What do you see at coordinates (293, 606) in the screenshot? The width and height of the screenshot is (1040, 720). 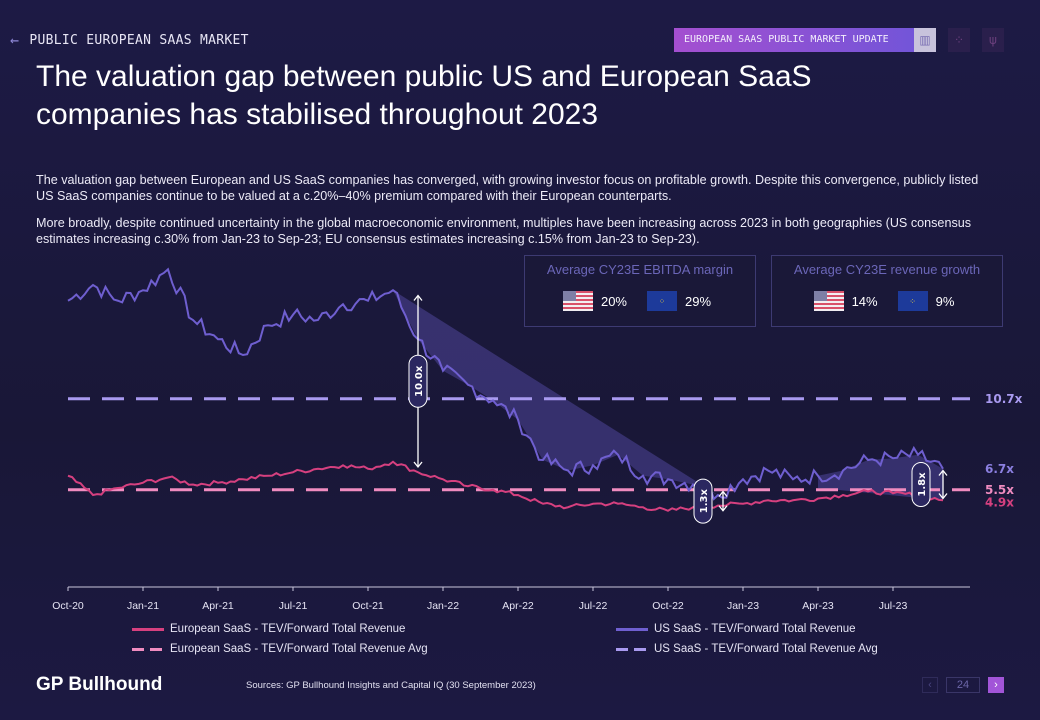 I see `x-tick-label: Jul-21` at bounding box center [293, 606].